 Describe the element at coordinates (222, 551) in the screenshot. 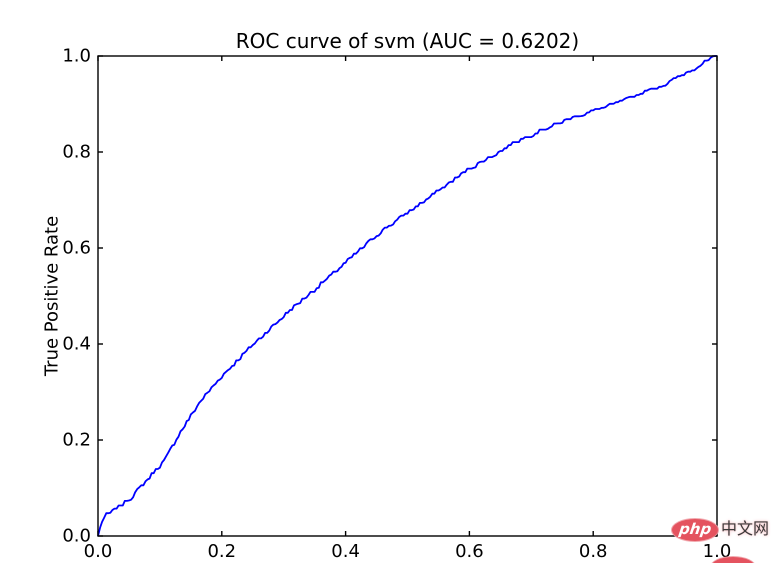

I see `x-tick-label: 0.2` at that location.